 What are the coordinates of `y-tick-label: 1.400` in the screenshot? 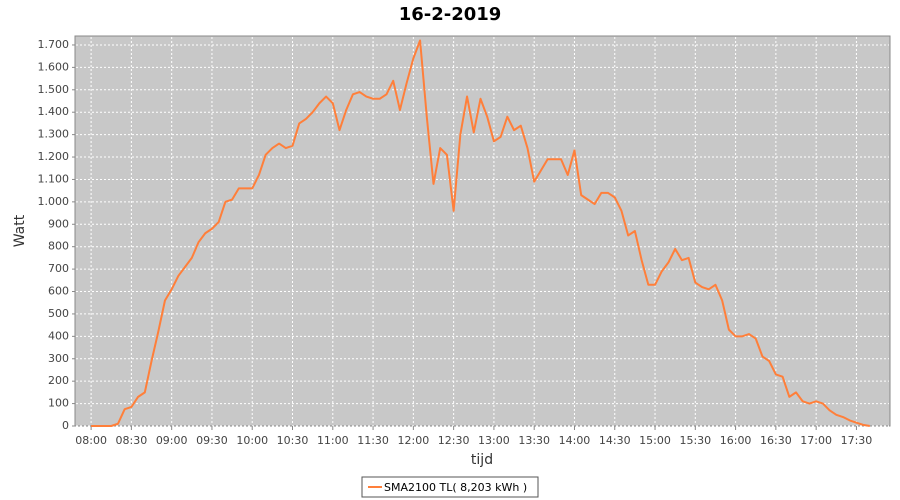 It's located at (54, 111).